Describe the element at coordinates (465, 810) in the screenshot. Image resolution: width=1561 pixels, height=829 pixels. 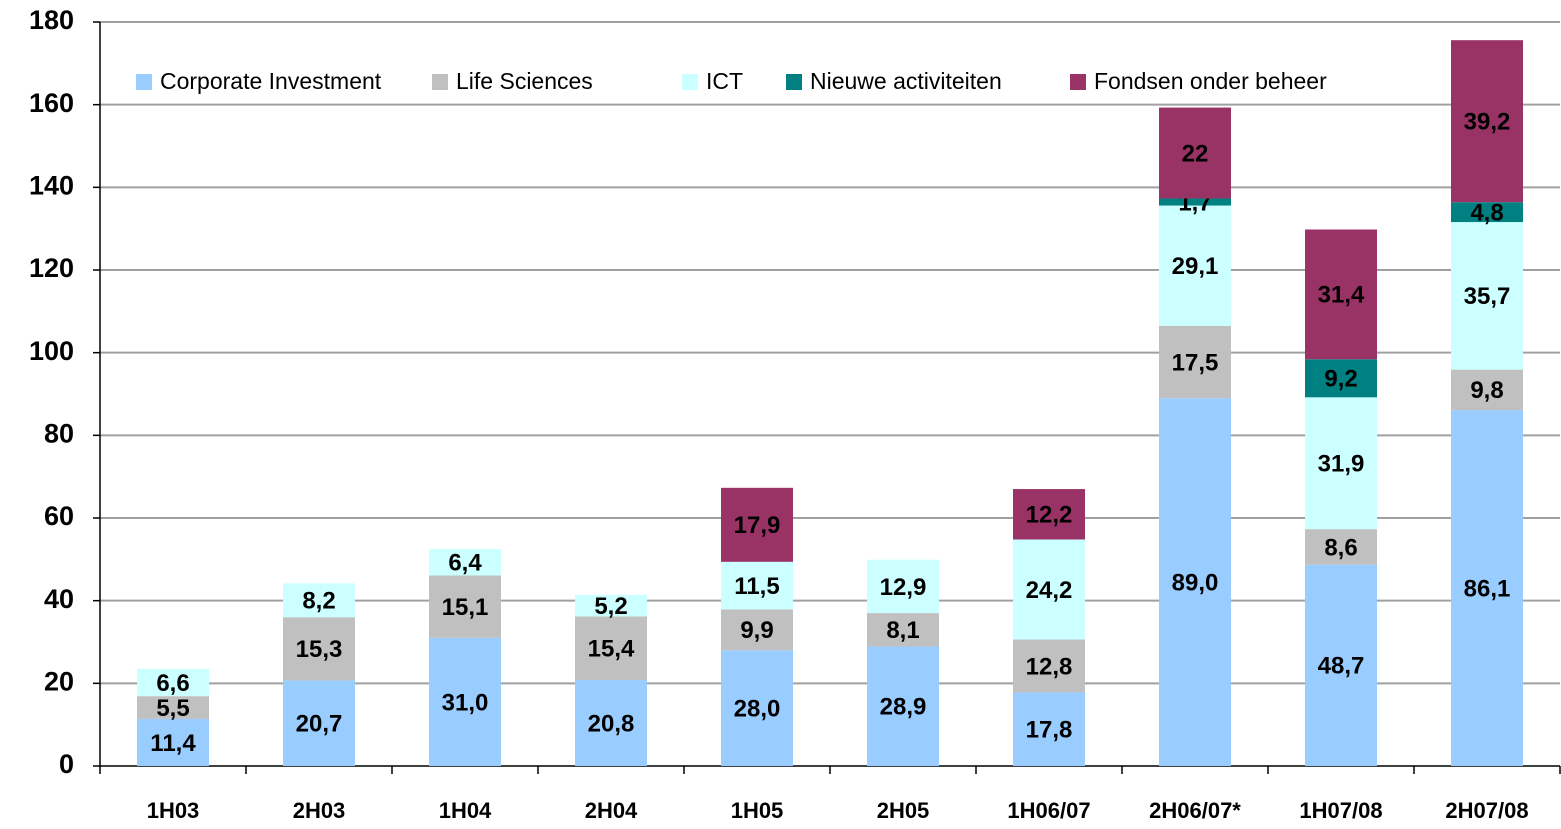
I see `x-tick-label: 1H04` at that location.